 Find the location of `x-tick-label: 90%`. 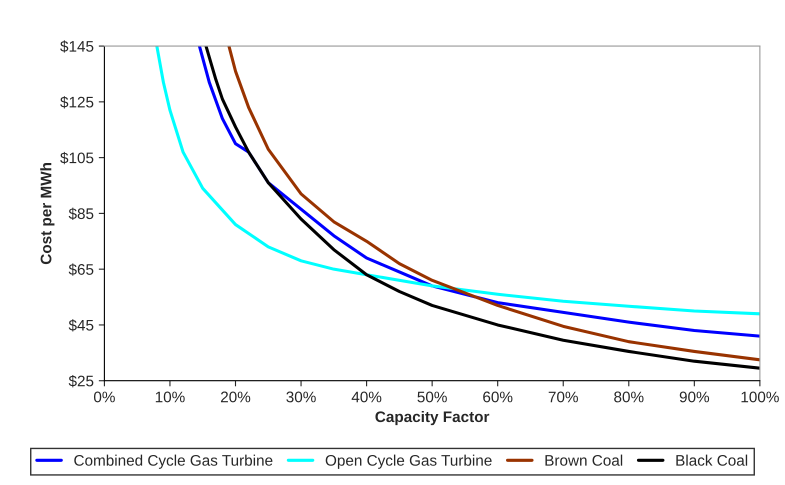

x-tick-label: 90% is located at coordinates (695, 397).